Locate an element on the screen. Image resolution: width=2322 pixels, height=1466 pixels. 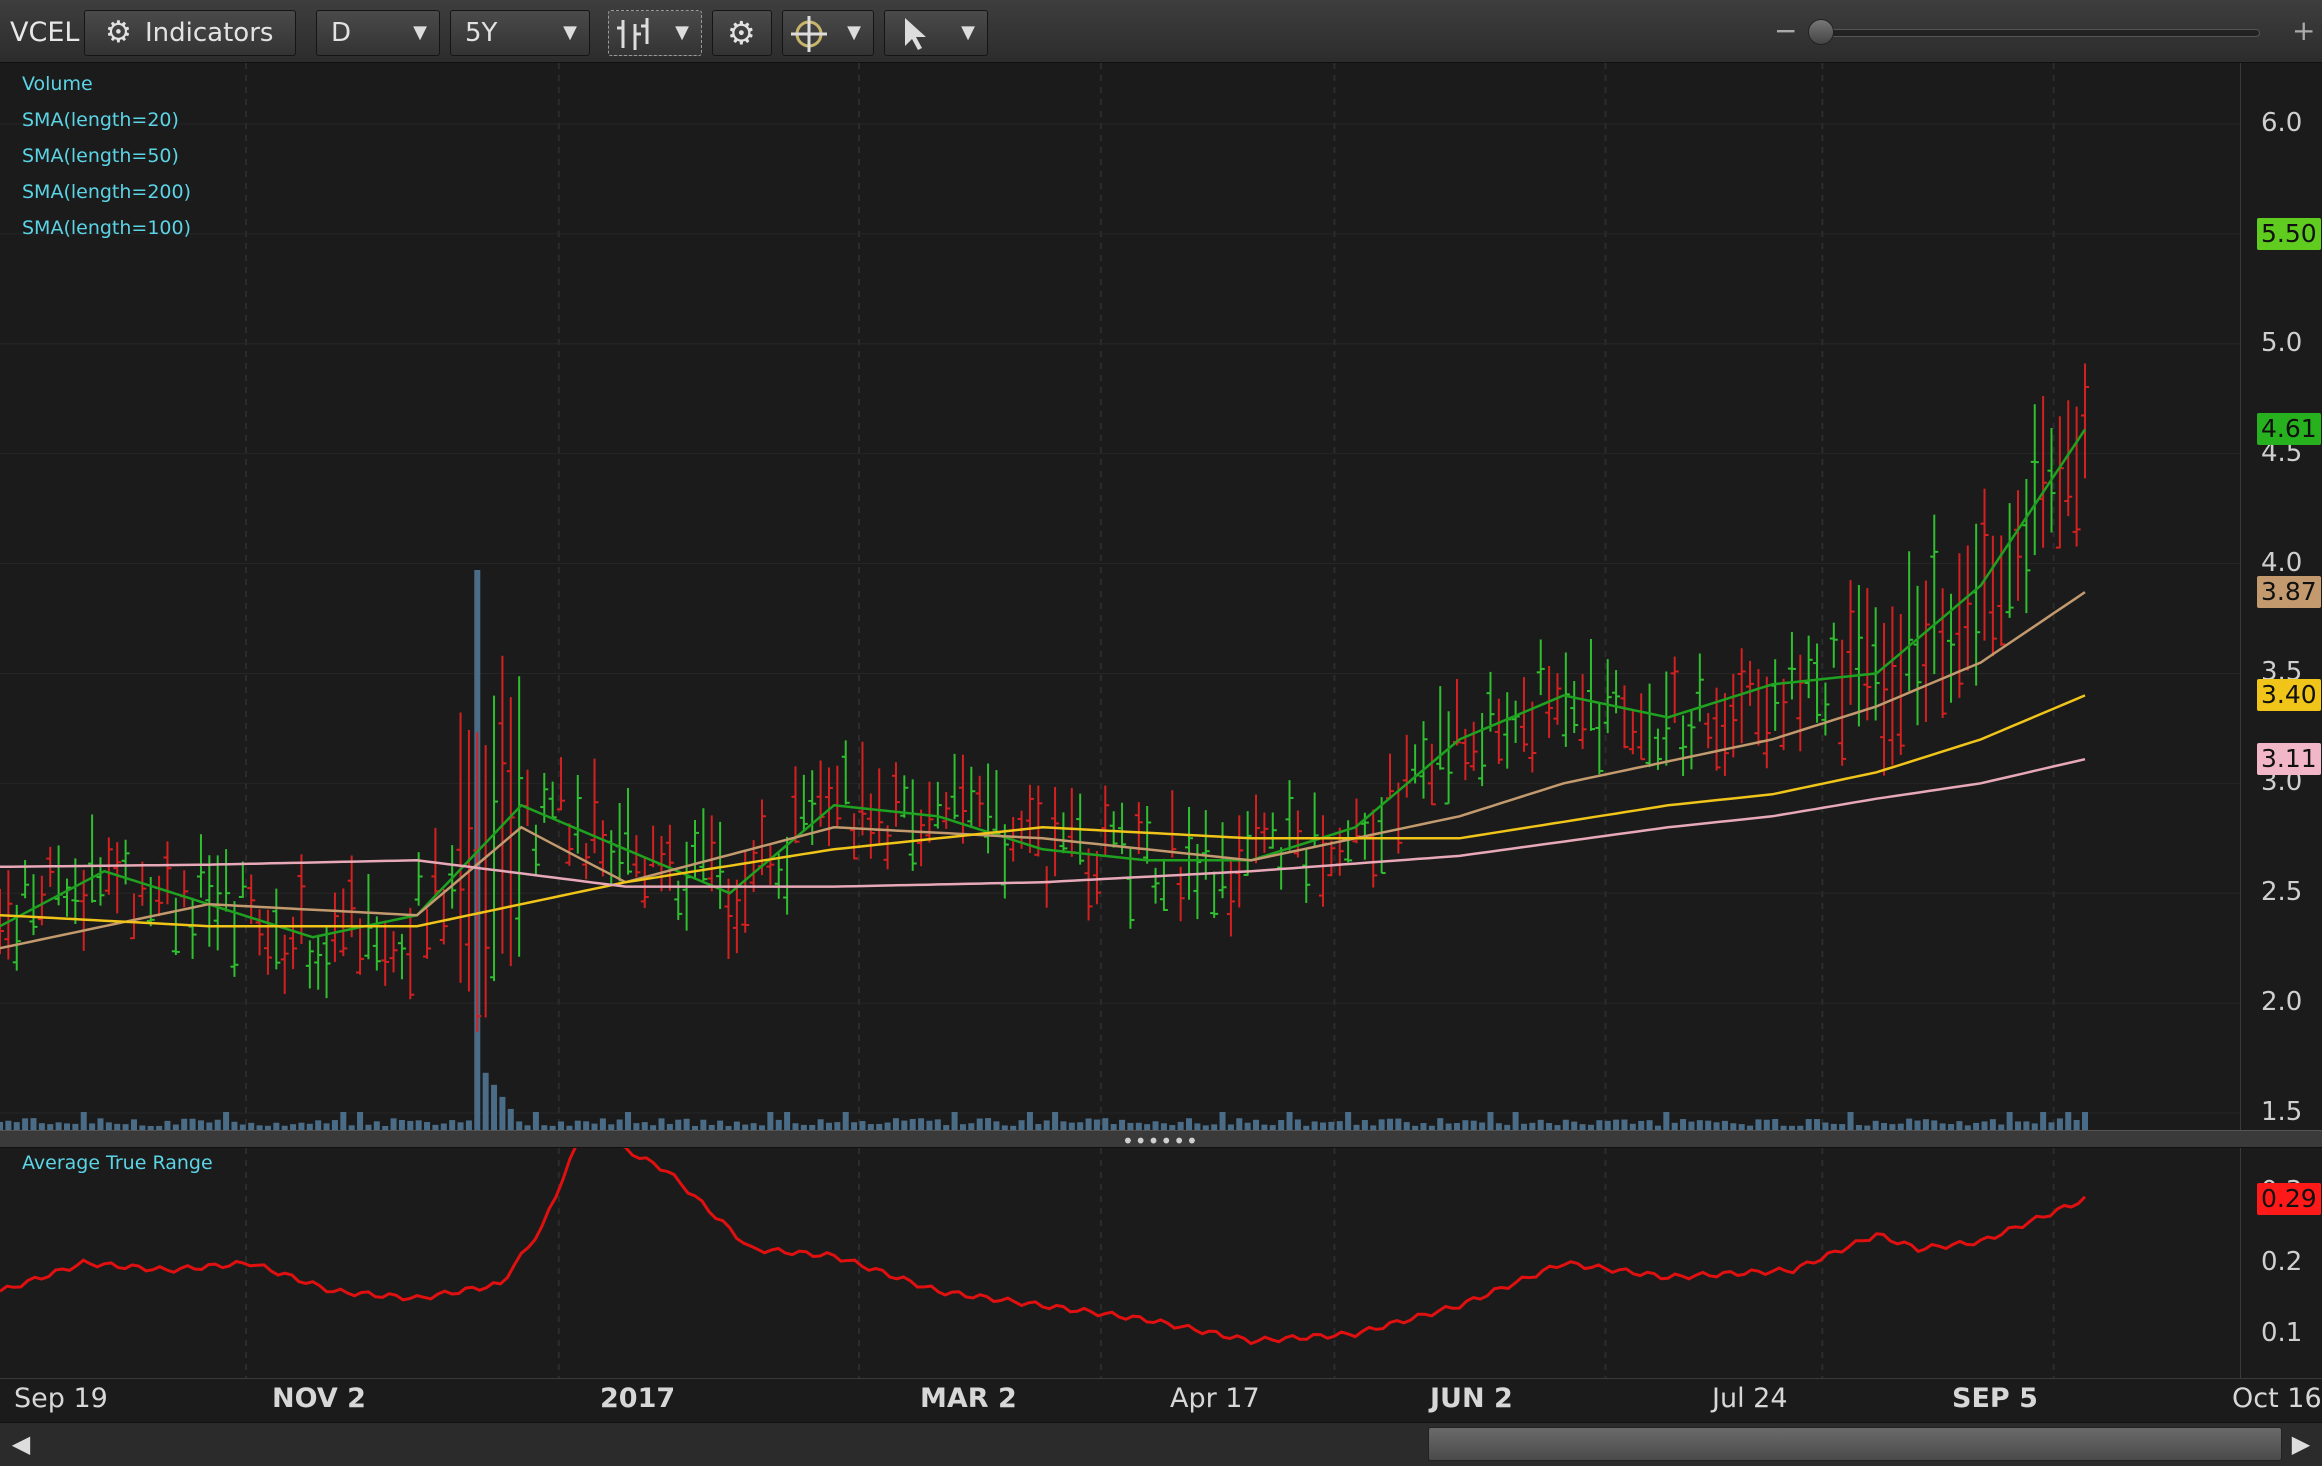
scroll-left-icon: ◀ is located at coordinates (21, 1444).